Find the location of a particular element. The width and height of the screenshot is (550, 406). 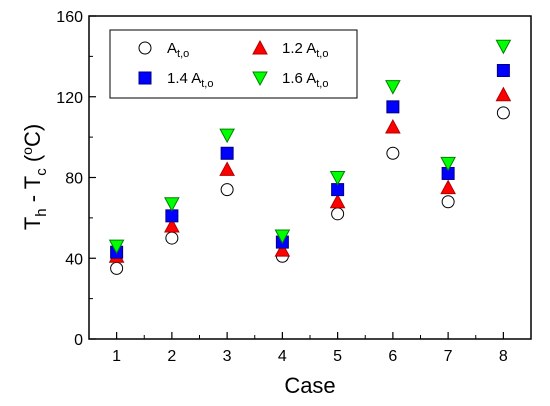

y-title-open: ( is located at coordinates (32, 161).